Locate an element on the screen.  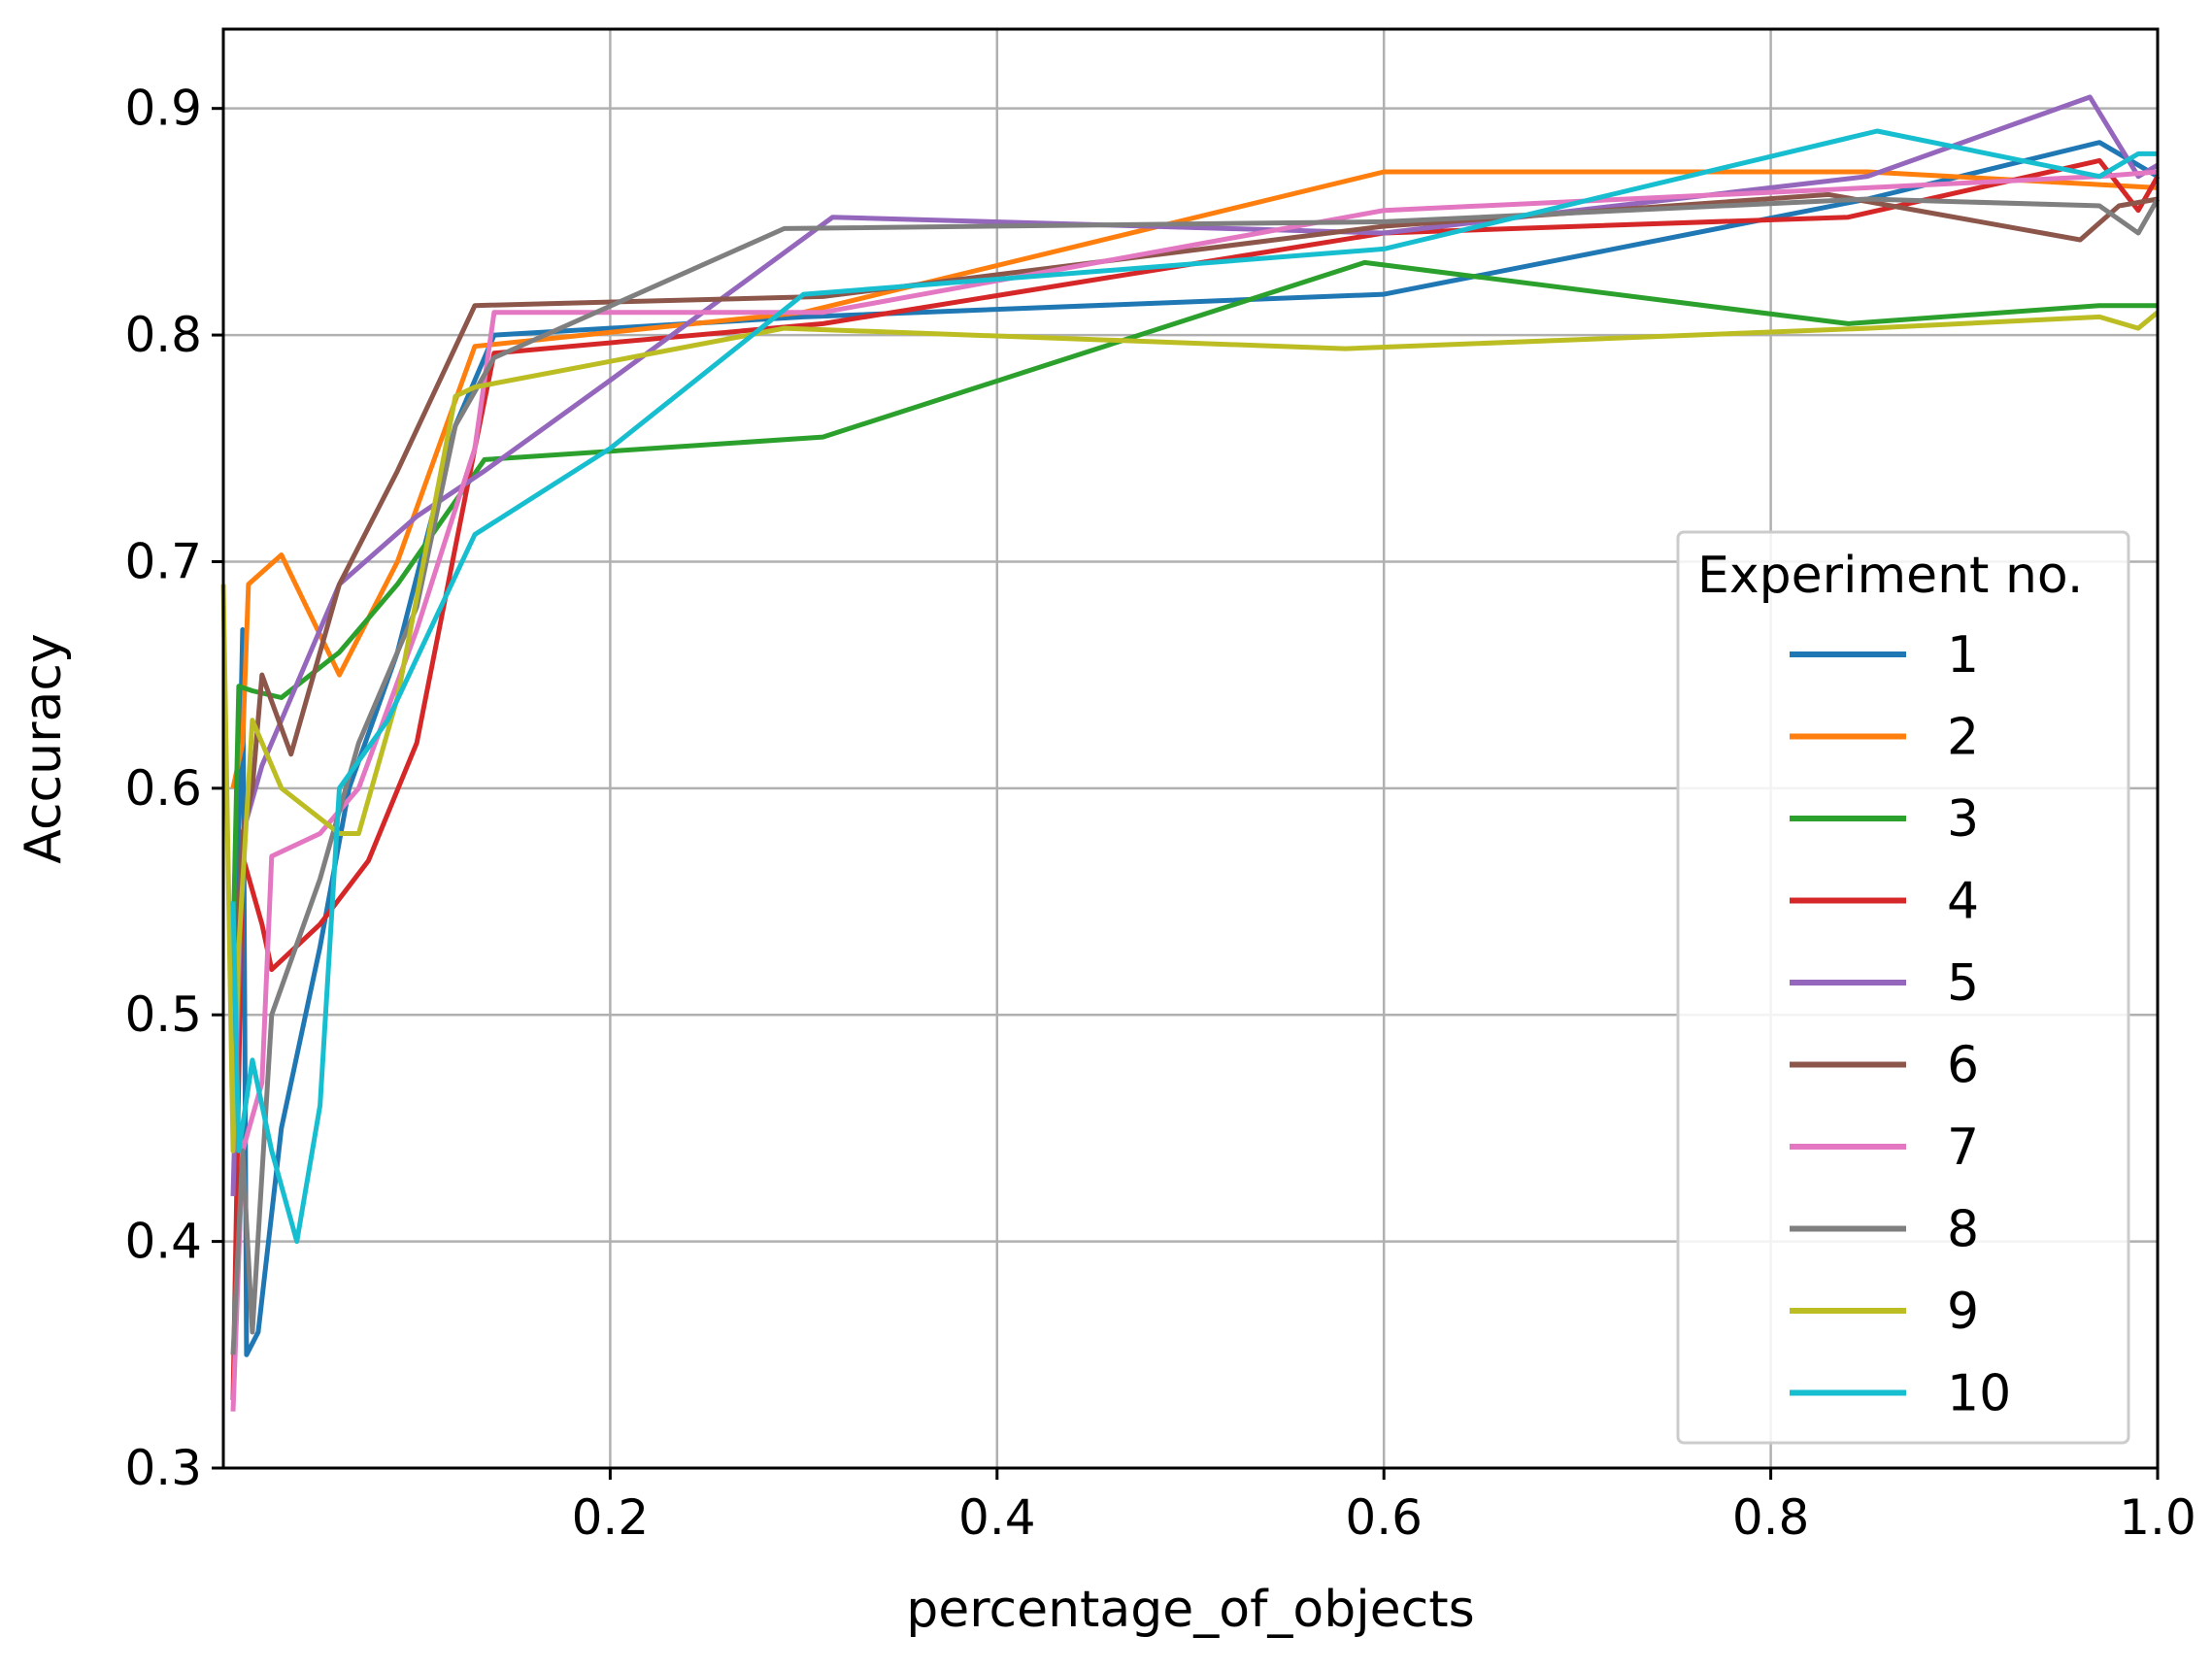
legend-label-10: 10 is located at coordinates (1979, 1394).